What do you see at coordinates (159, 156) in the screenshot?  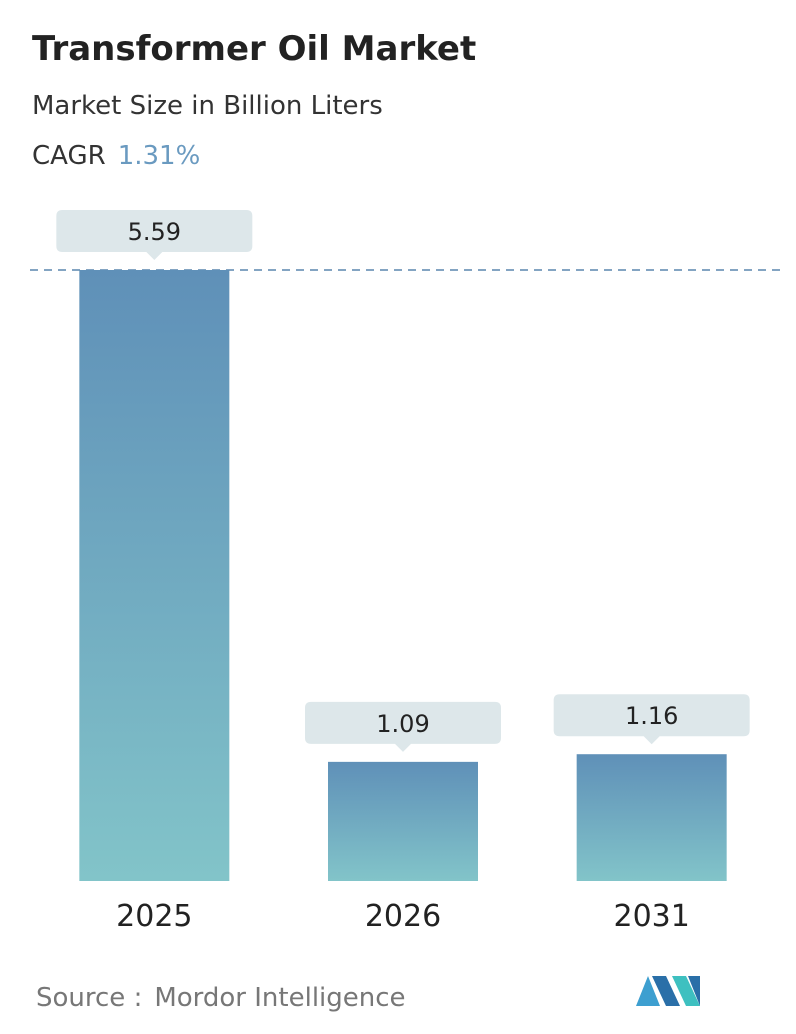 I see `cagr-value: 1.31%` at bounding box center [159, 156].